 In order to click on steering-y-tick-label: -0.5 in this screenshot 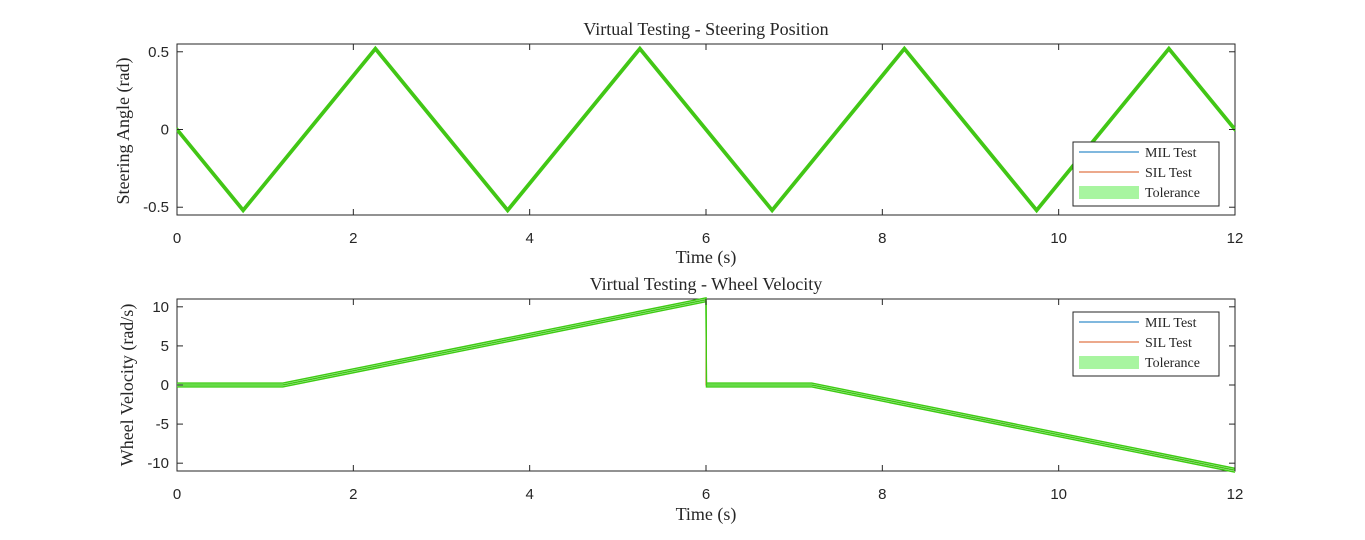, I will do `click(156, 207)`.